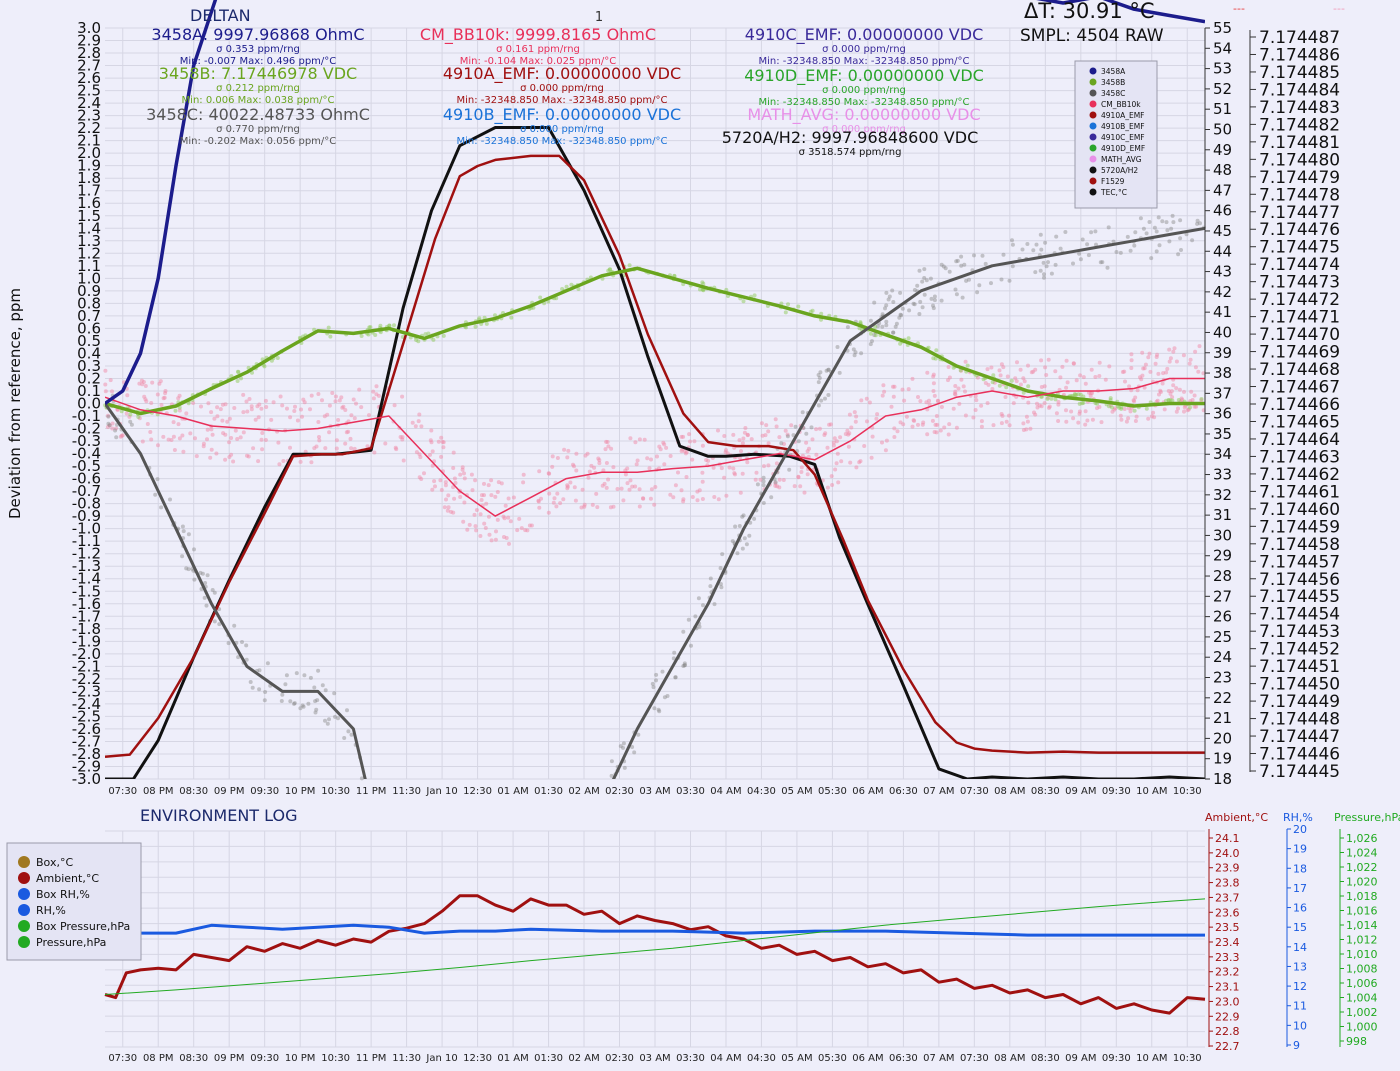  I want to click on env-x-tick-label: 01 AM, so click(512, 1058).